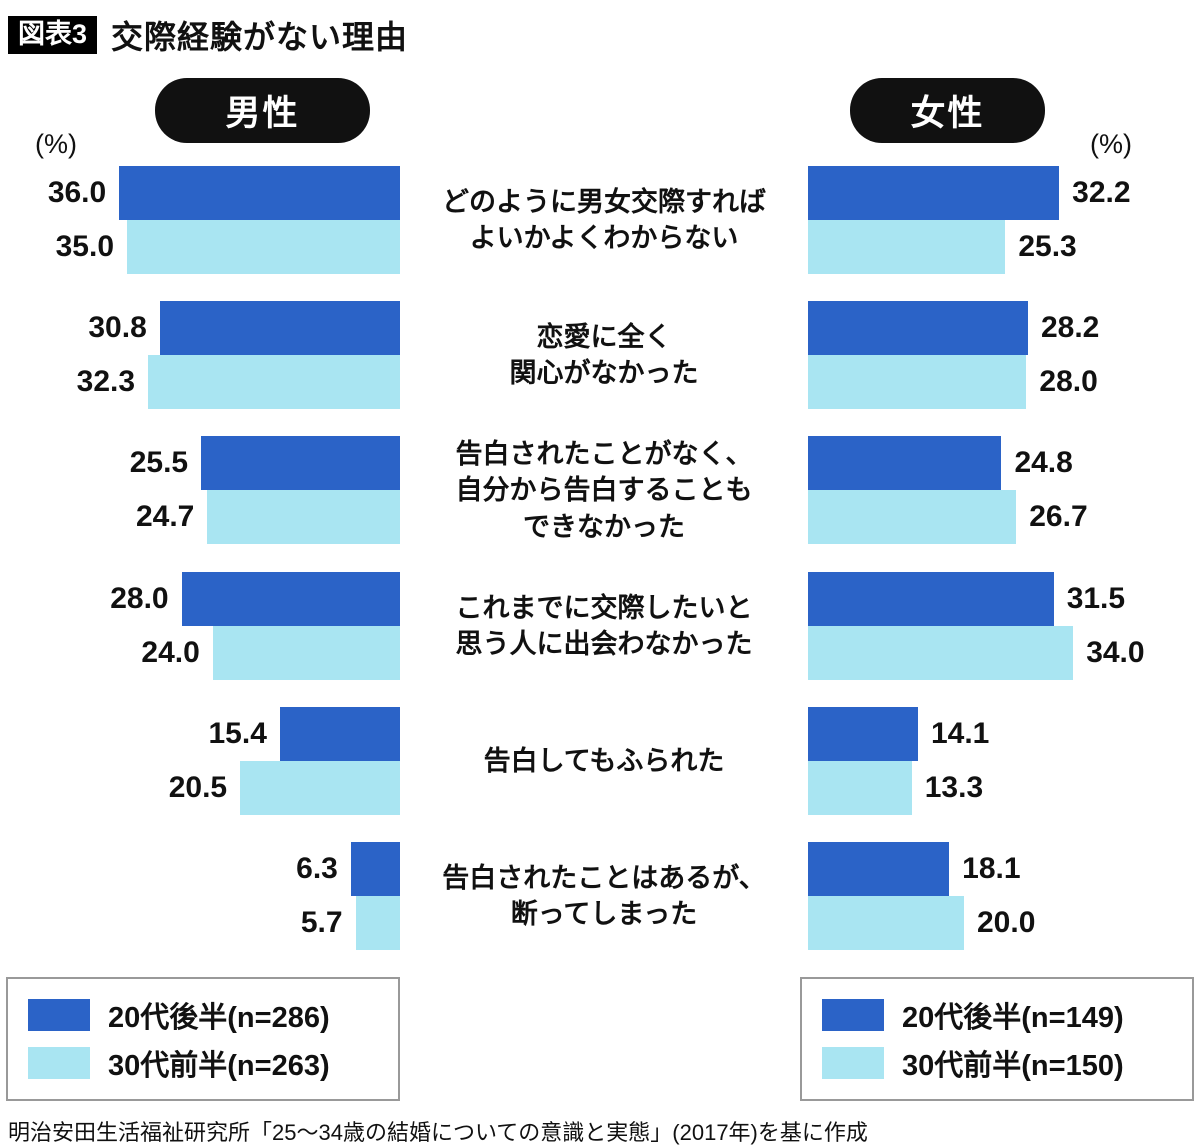 The image size is (1200, 1147). I want to click on bar-value: 25.5, so click(159, 462).